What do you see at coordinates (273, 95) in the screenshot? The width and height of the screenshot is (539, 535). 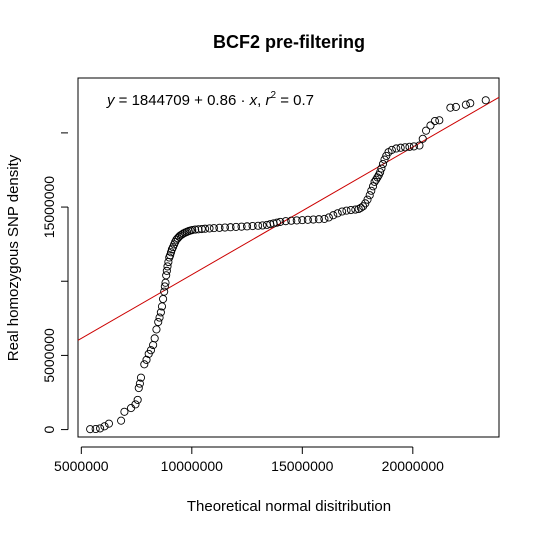 I see `equation-r-superscript: 2` at bounding box center [273, 95].